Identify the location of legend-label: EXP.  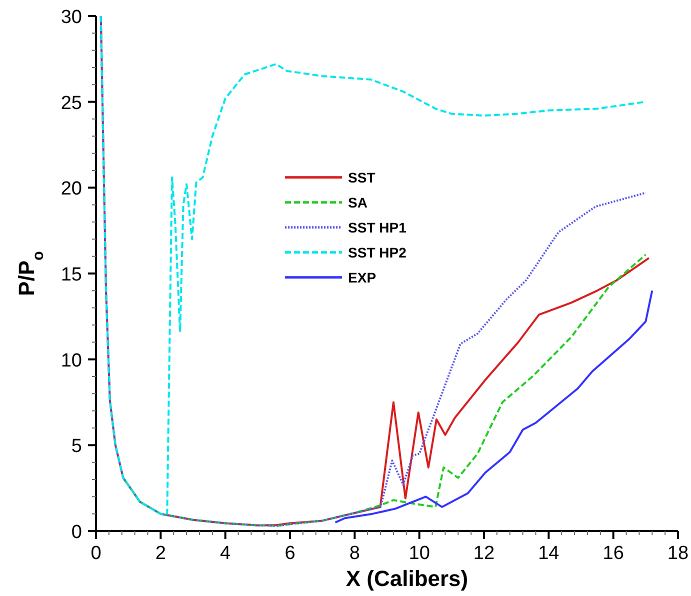
(362, 277).